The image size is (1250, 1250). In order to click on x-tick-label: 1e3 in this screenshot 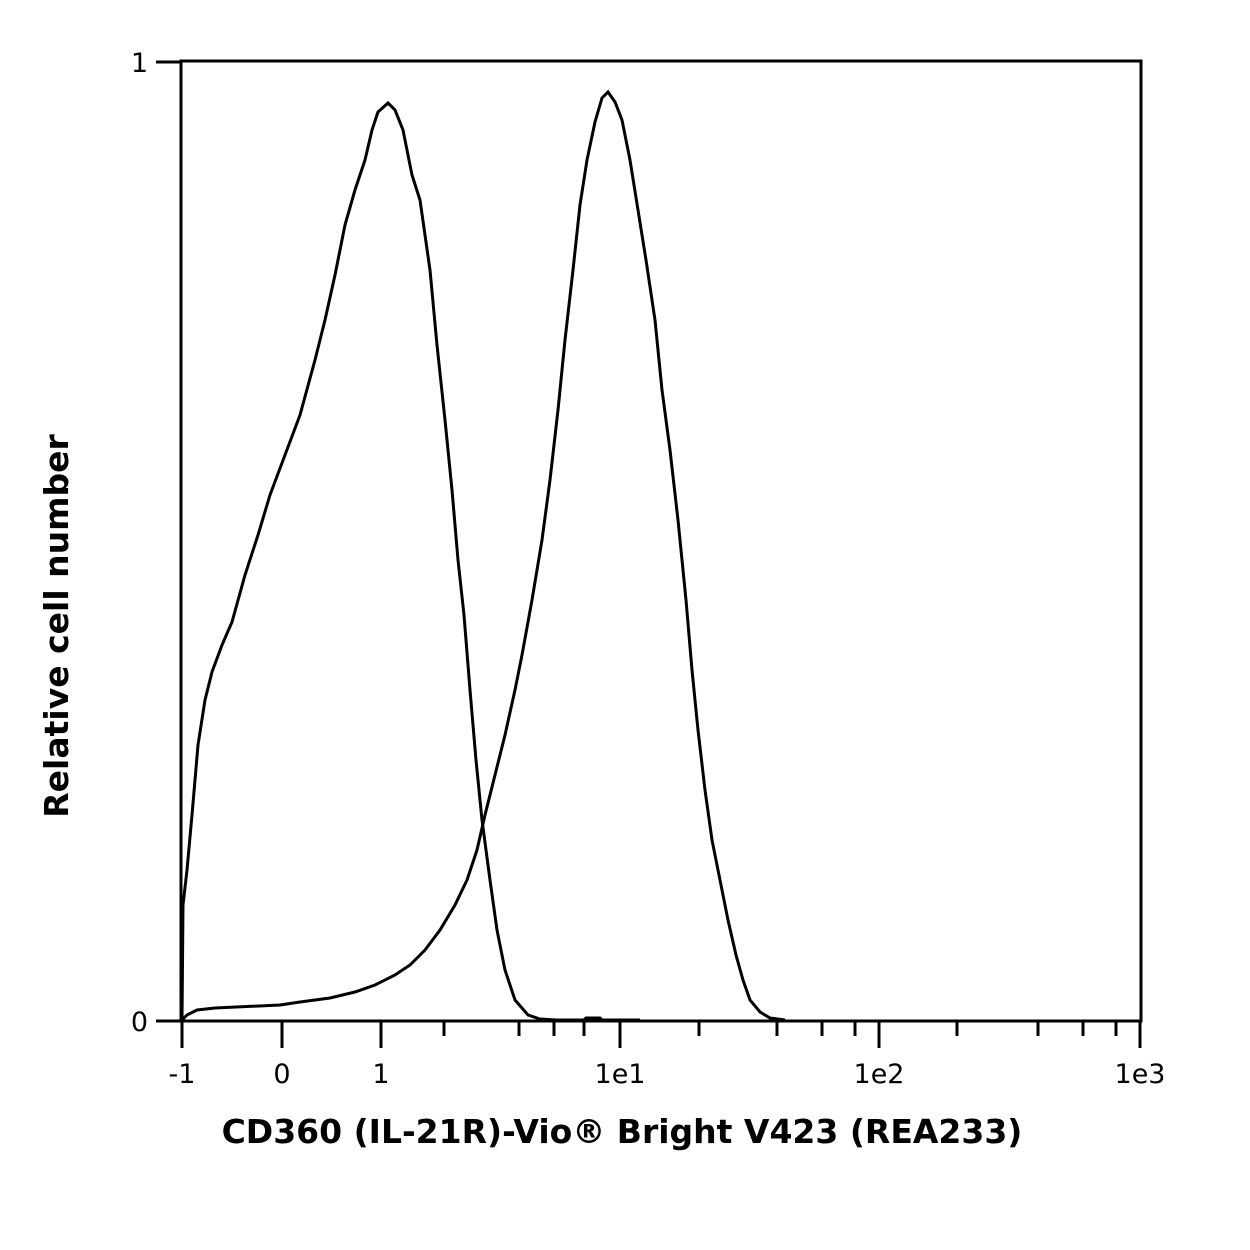, I will do `click(1140, 1074)`.